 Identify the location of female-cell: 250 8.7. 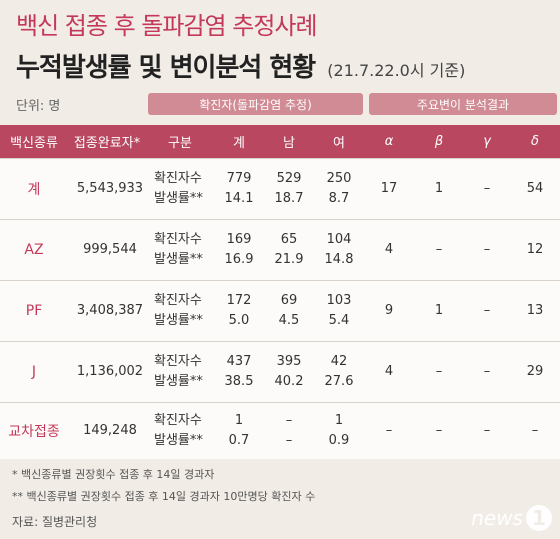
(339, 188).